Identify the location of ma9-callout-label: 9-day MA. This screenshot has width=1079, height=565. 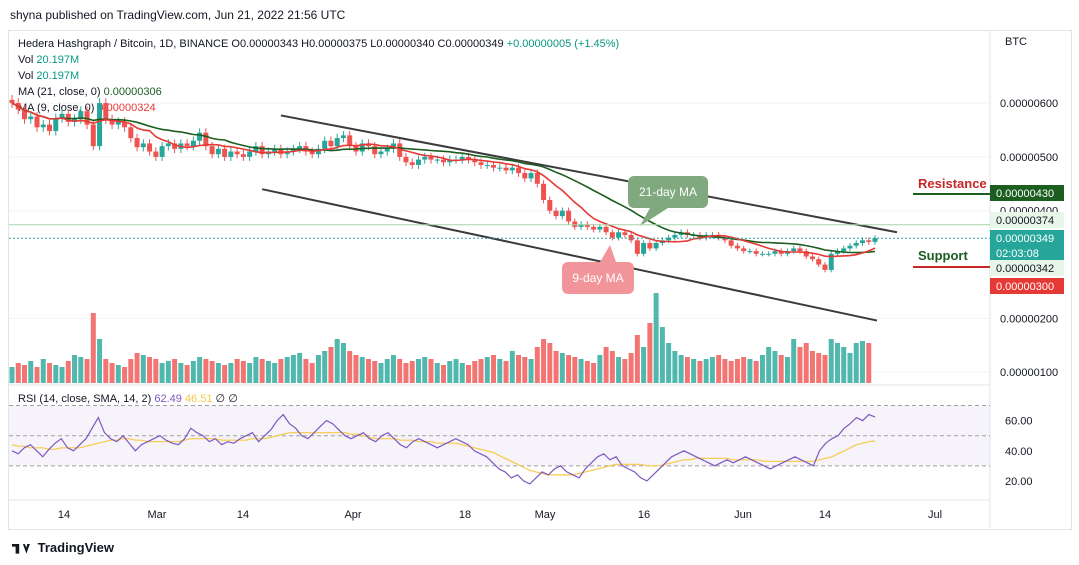
(597, 278).